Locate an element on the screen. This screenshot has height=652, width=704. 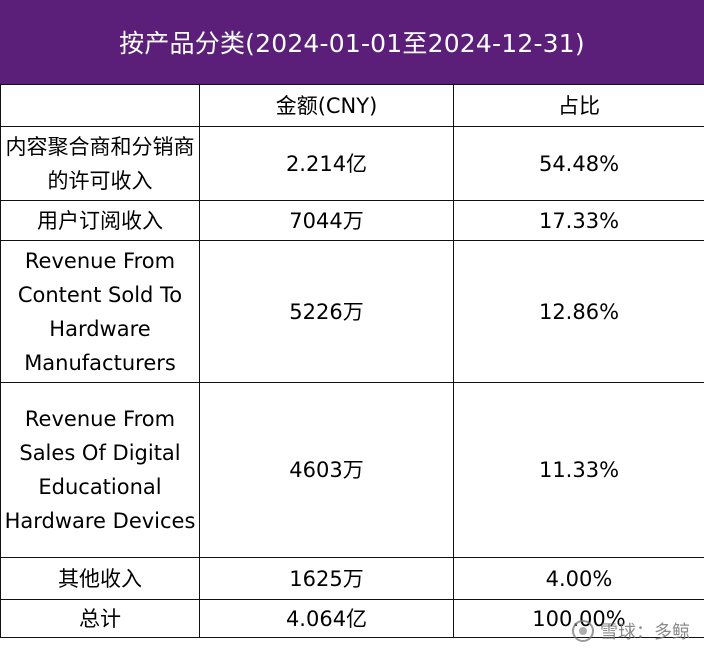
table-row: 用户订阅收入 7044万 17.33% is located at coordinates (352, 220).